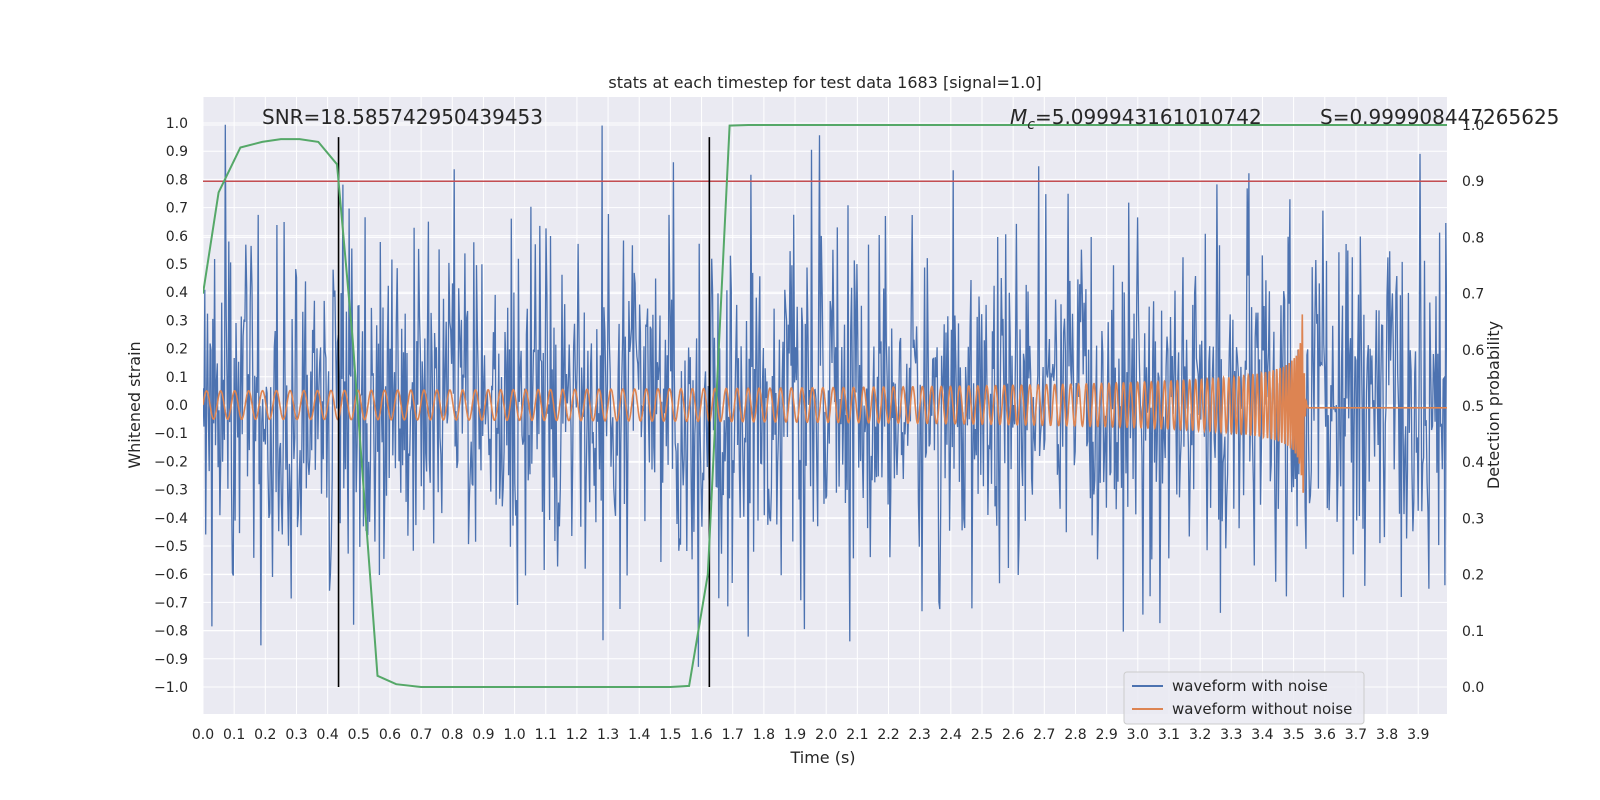 The height and width of the screenshot is (800, 1600). I want to click on y-tick-label: −0.2, so click(171, 462).